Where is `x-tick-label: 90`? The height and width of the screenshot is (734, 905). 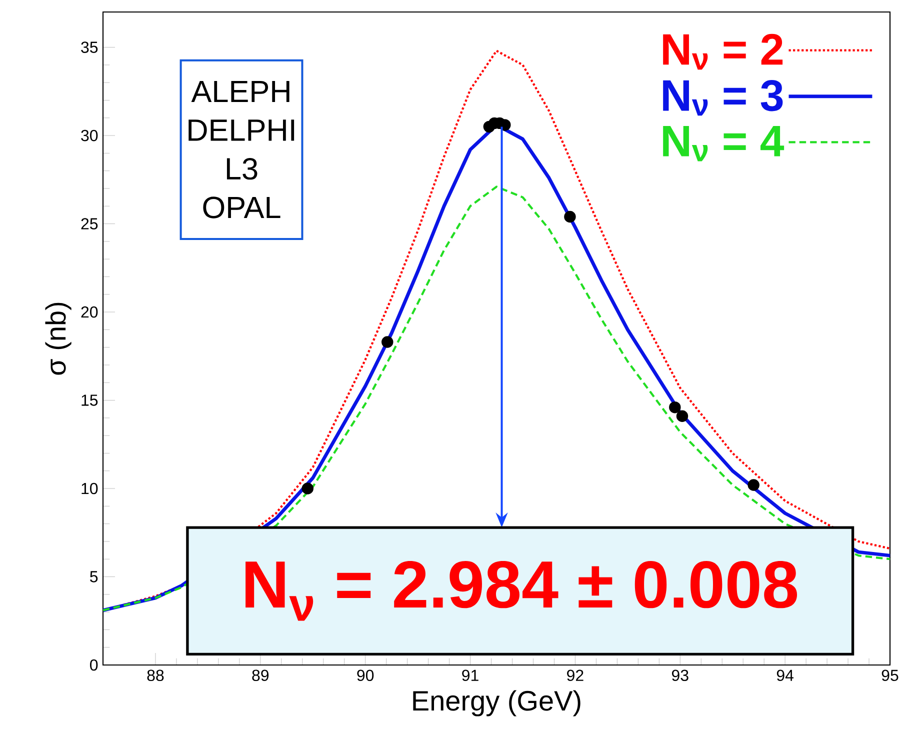 x-tick-label: 90 is located at coordinates (365, 676).